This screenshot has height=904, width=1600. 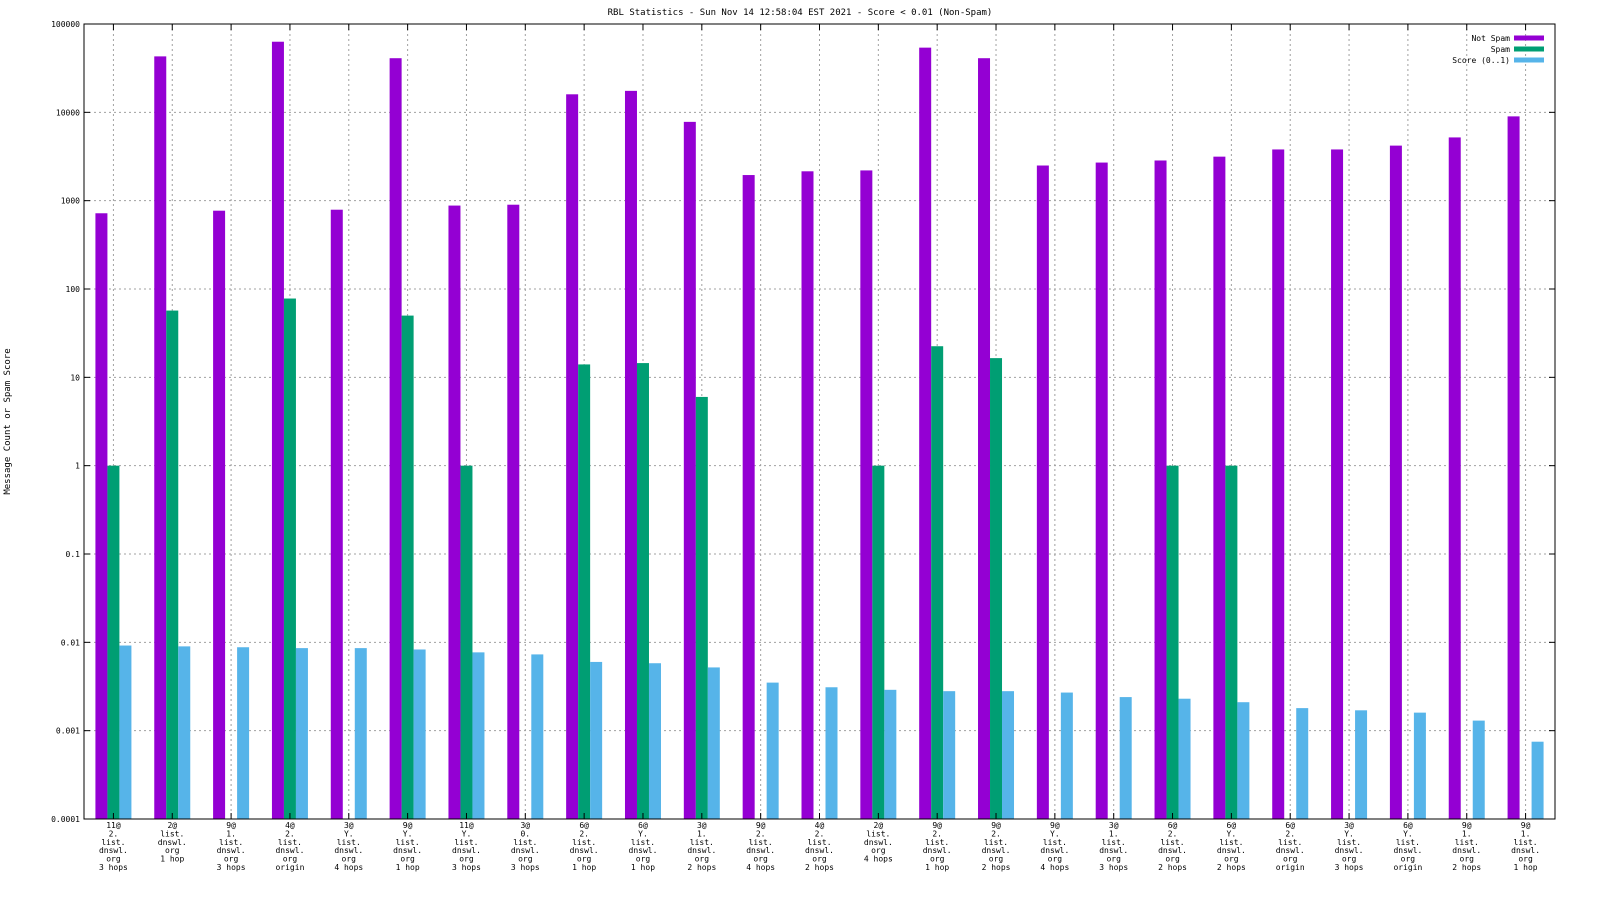 I want to click on y-tick-label: 1, so click(x=77, y=466).